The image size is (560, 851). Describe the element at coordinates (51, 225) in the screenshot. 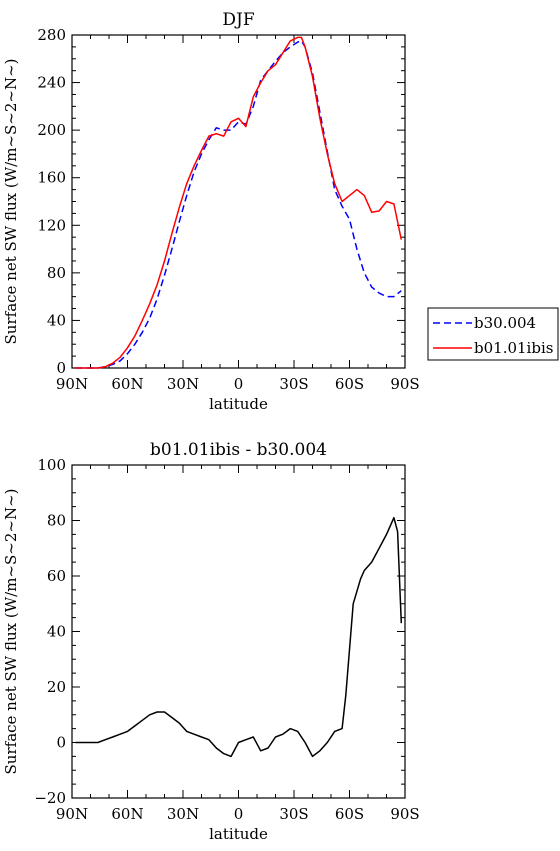

I see `y-tick-label: 120` at that location.